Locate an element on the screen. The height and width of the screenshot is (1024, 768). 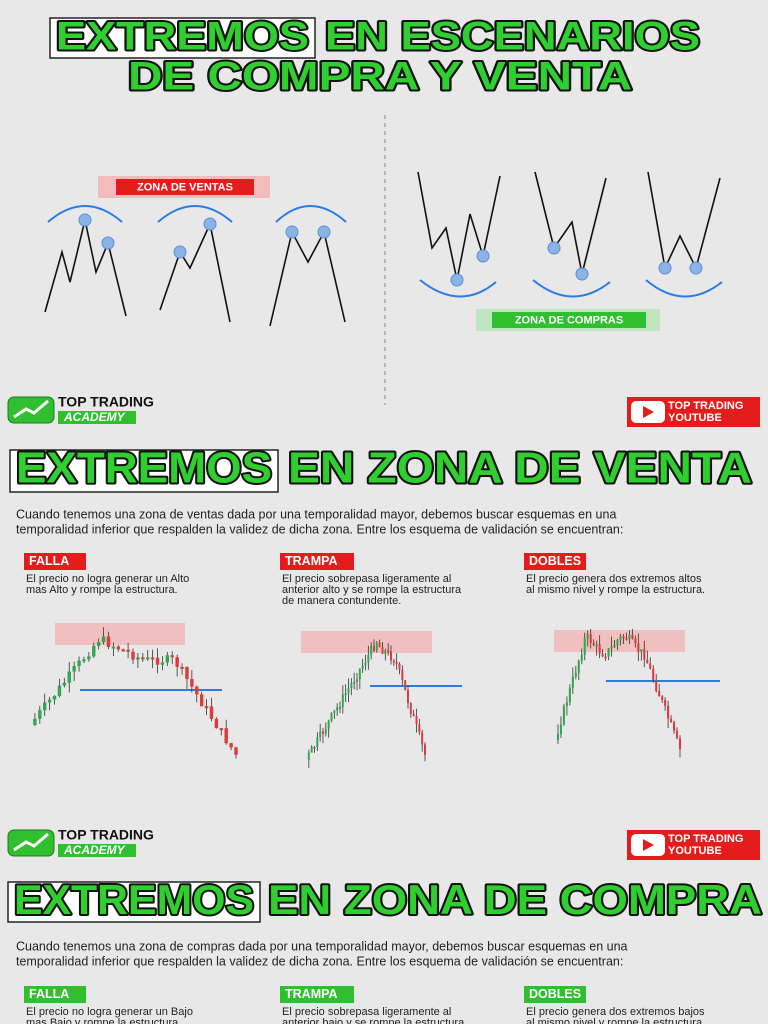
item-text: anterior bajo y se rompe la estructura is located at coordinates (373, 1020).